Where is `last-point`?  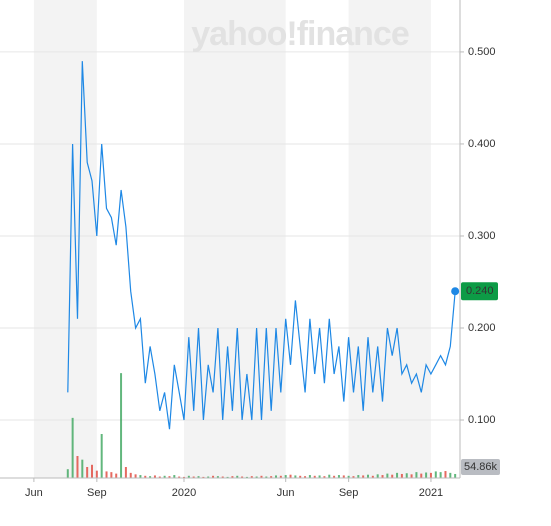 last-point is located at coordinates (455, 291).